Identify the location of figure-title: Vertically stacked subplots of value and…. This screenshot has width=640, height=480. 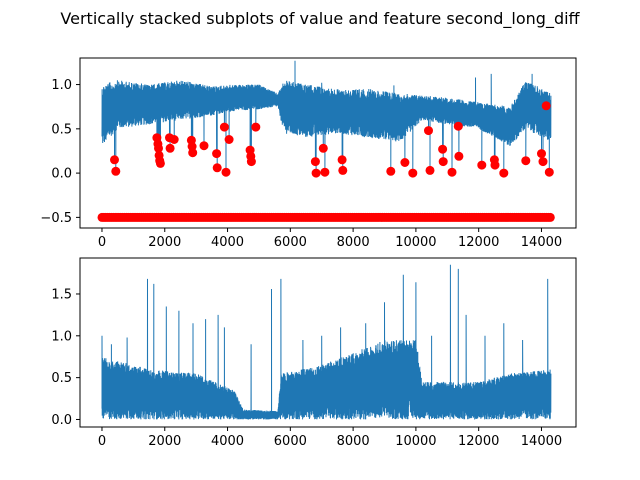
(320, 19).